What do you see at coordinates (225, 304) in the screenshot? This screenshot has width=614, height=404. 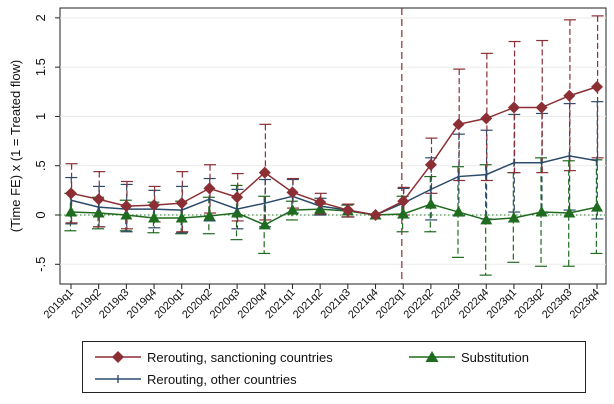 I see `x-tick-label: 2020q3` at bounding box center [225, 304].